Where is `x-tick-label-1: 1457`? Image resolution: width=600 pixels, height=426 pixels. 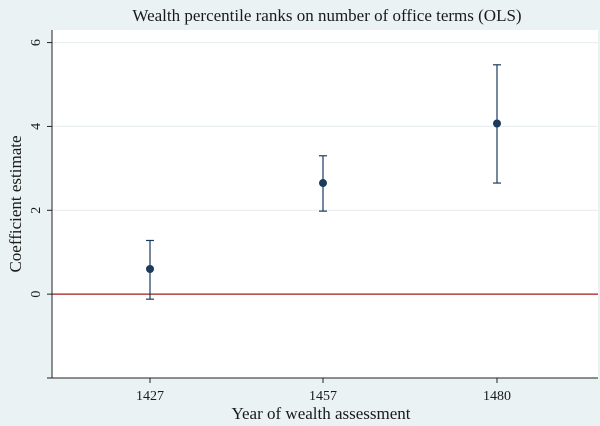
x-tick-label-1: 1457 is located at coordinates (323, 396).